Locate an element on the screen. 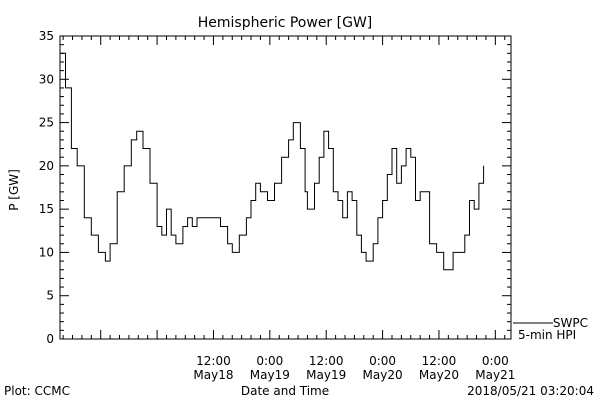 This screenshot has height=400, width=600. y-tick-label: 5 is located at coordinates (50, 296).